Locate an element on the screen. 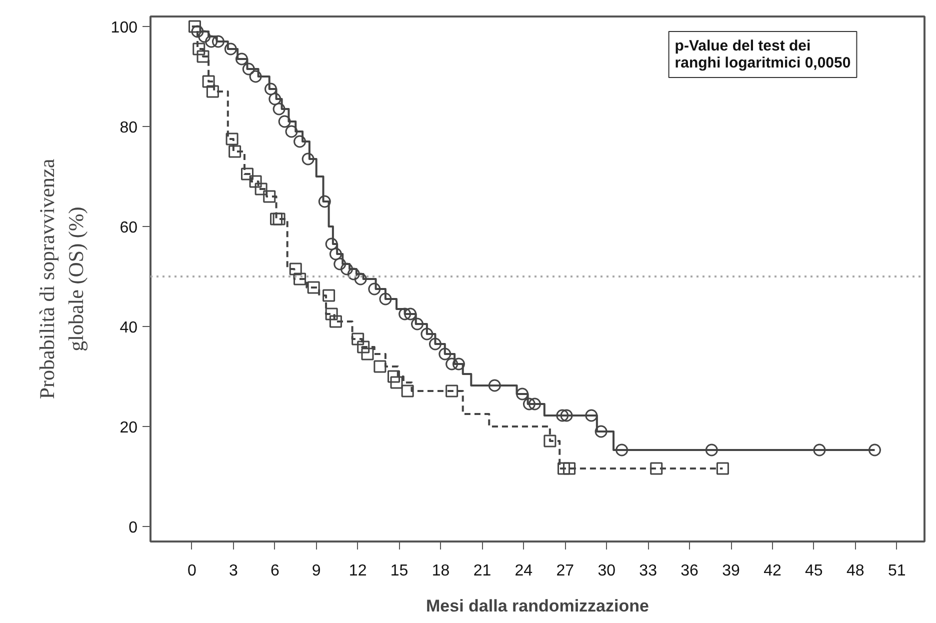  x-tick-label: 27 is located at coordinates (565, 571).